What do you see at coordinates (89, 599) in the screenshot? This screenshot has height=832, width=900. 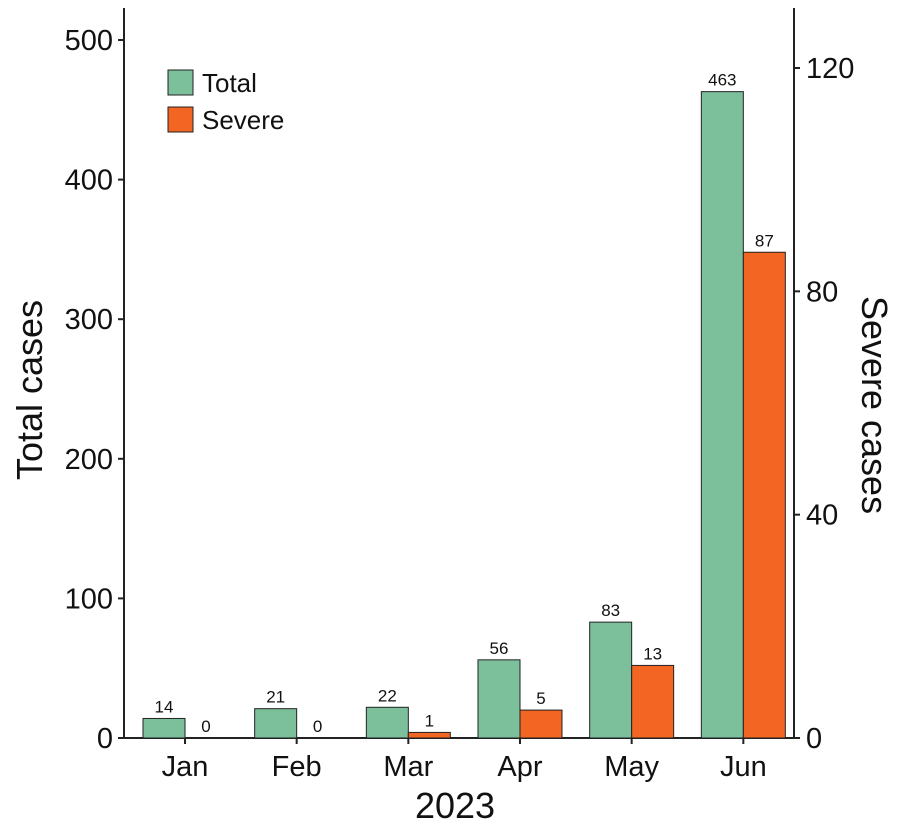 I see `y-tick-label: 100` at bounding box center [89, 599].